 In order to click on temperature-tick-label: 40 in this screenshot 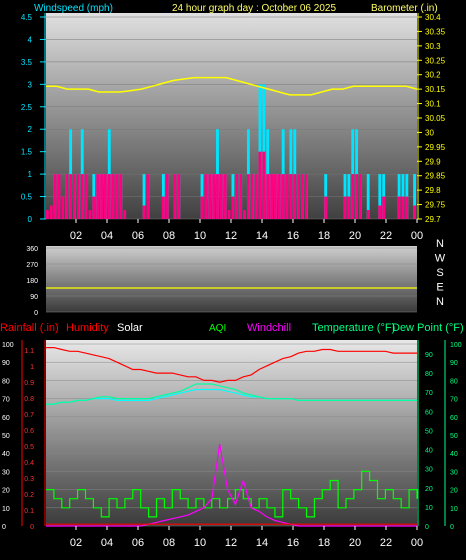, I will do `click(429, 451)`.